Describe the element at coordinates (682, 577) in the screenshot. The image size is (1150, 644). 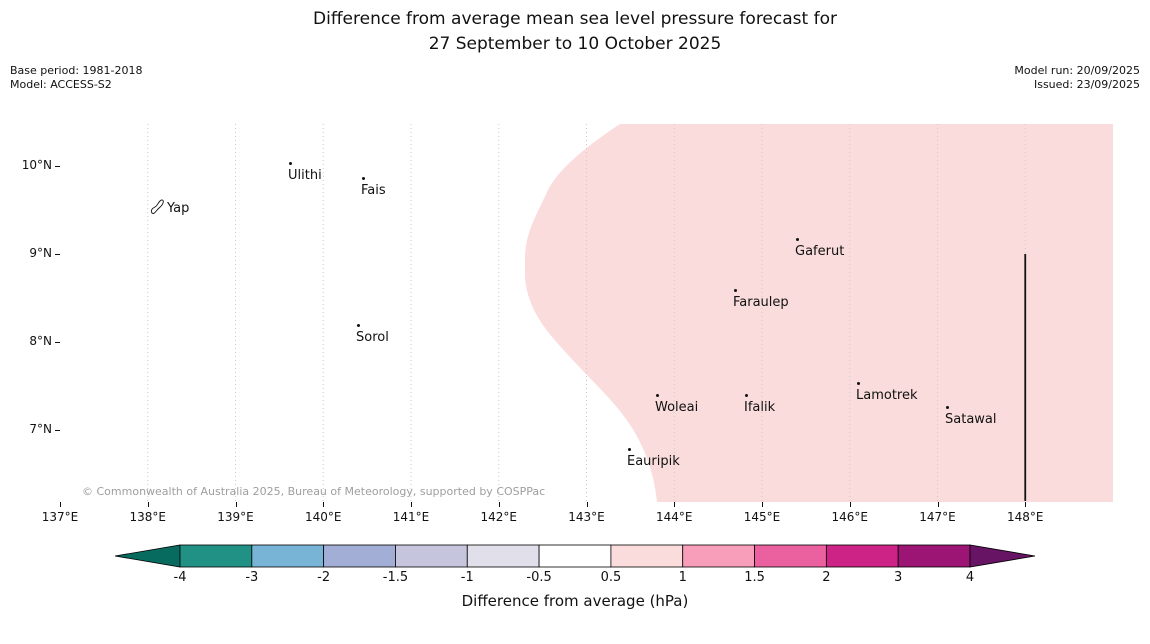
I see `colorbar-tick-label: 1` at that location.